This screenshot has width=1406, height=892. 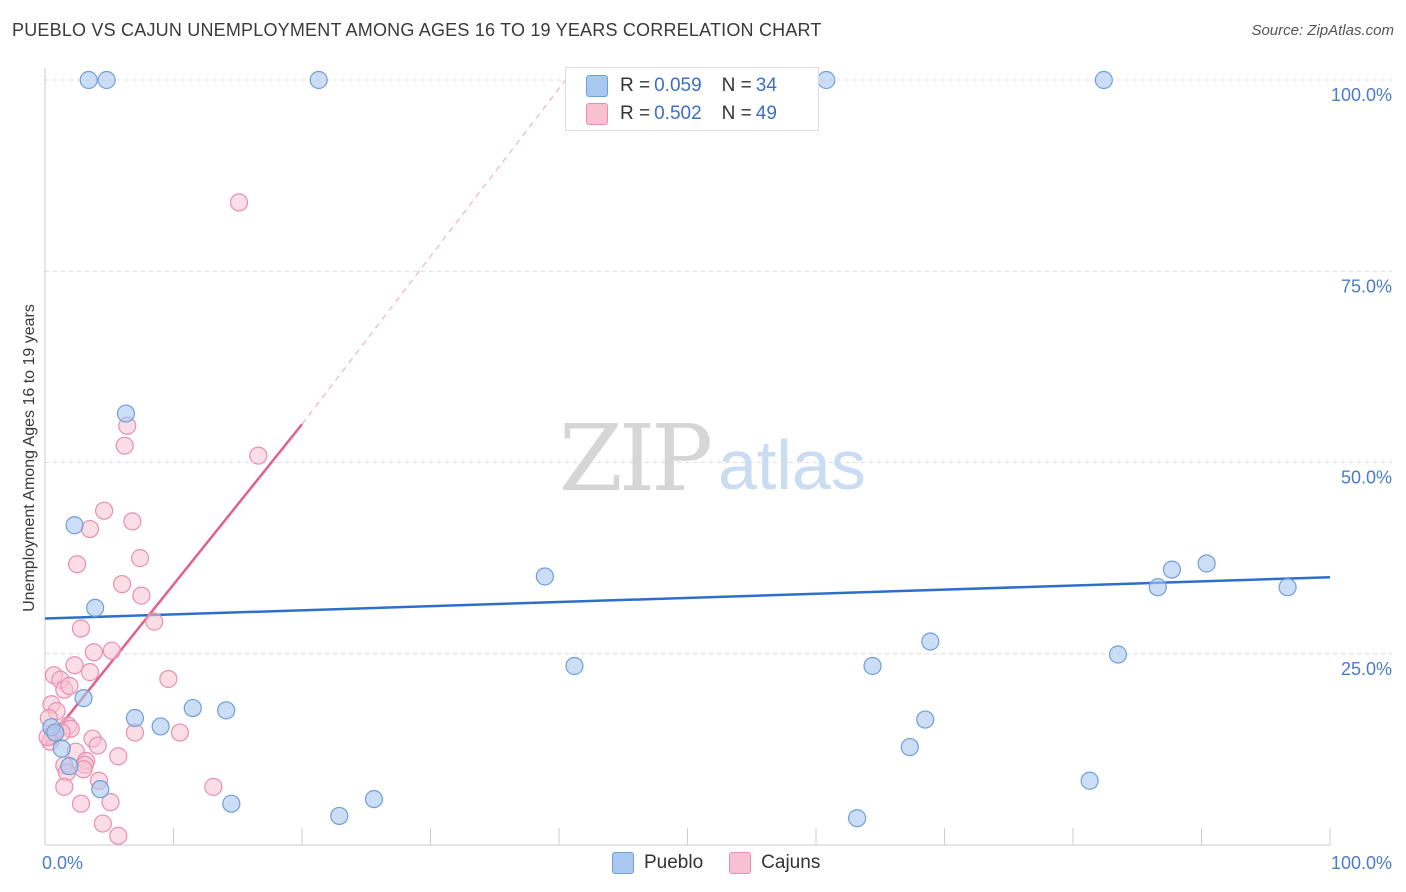 I want to click on pueblo-r-value: 0.059, so click(x=678, y=85).